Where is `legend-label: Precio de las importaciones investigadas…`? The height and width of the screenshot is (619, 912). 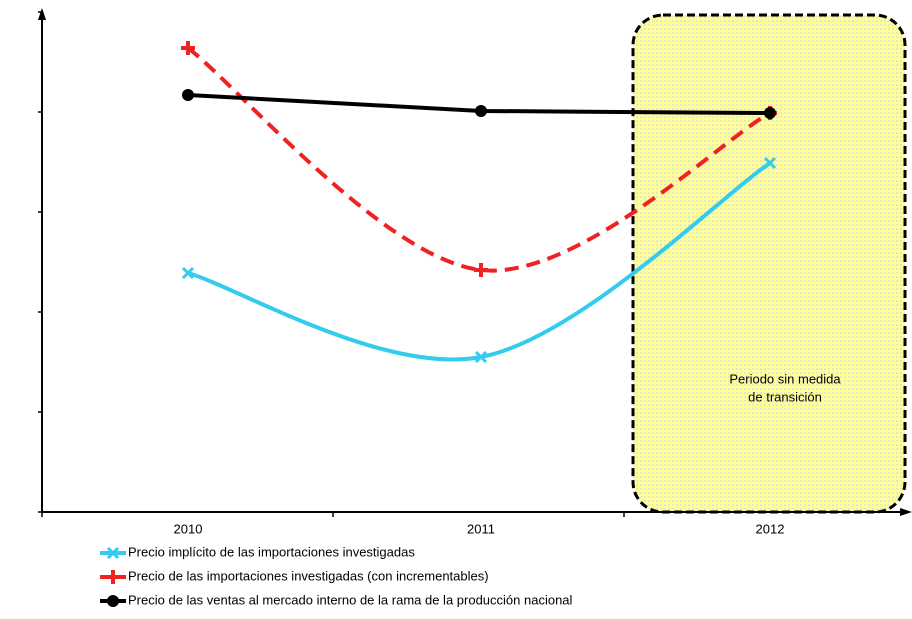 legend-label: Precio de las importaciones investigadas… is located at coordinates (308, 575).